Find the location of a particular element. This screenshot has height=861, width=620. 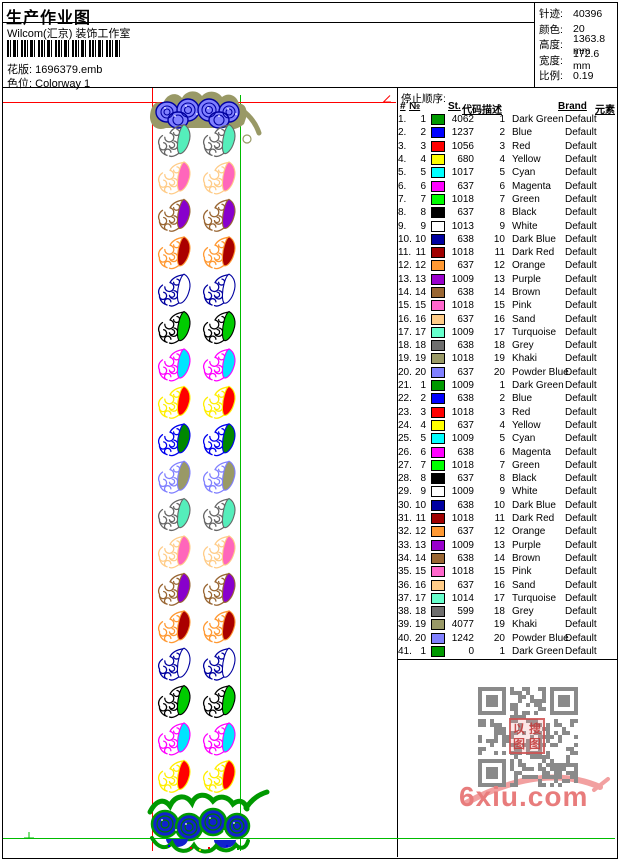

stop-number: 40. is located at coordinates (405, 638).